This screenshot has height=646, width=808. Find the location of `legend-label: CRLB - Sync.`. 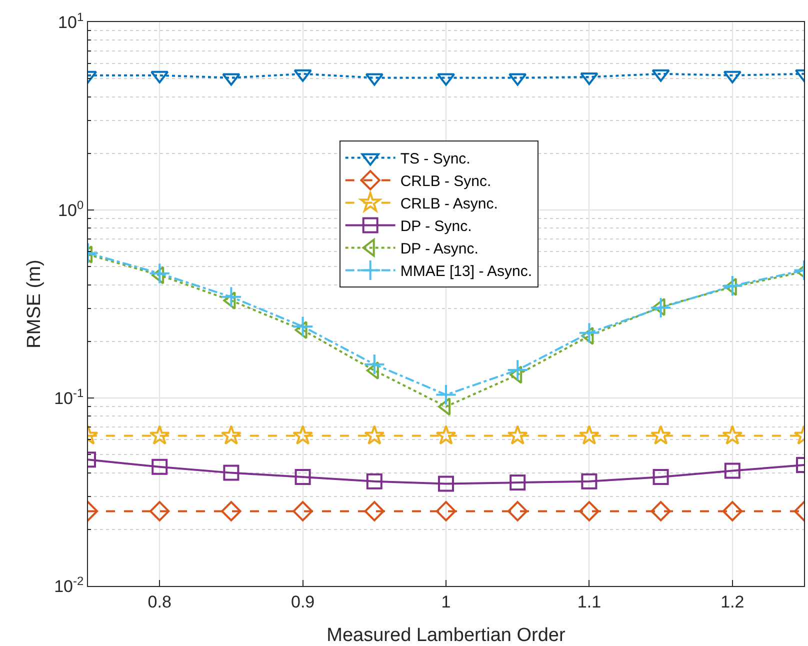

legend-label: CRLB - Sync. is located at coordinates (446, 181).